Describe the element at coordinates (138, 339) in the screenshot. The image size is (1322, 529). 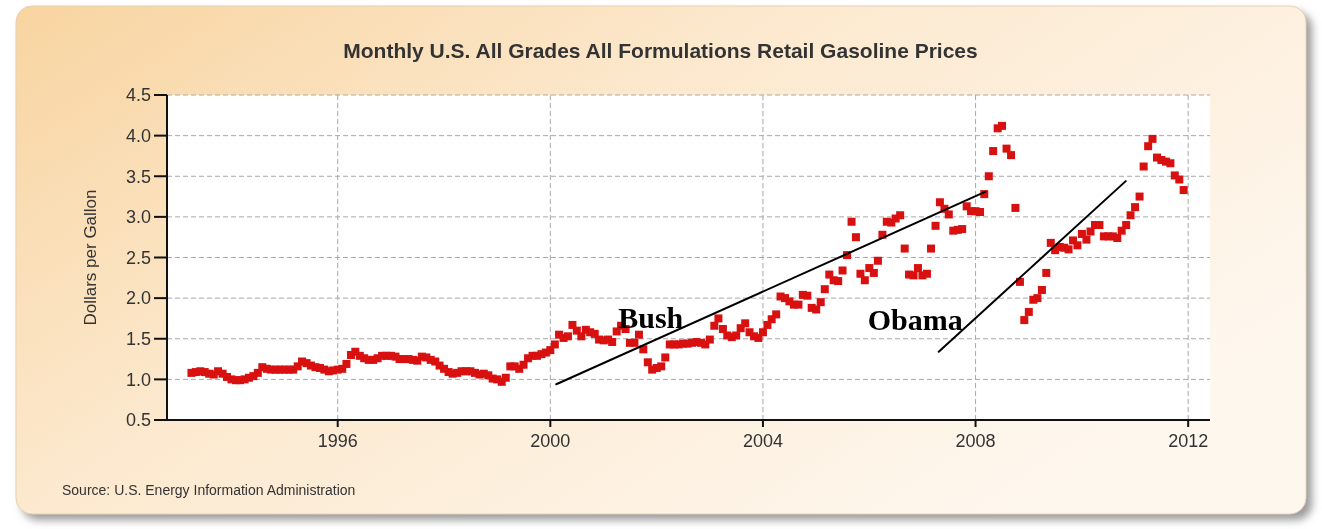
I see `y-tick-label: 1.5` at that location.